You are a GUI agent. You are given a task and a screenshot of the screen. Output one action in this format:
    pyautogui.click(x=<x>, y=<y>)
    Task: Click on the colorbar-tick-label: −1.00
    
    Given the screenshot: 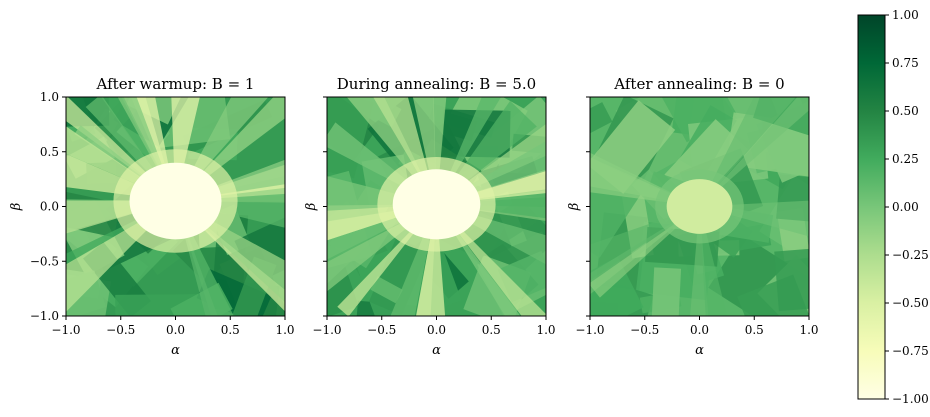 What is the action you would take?
    pyautogui.click(x=910, y=399)
    